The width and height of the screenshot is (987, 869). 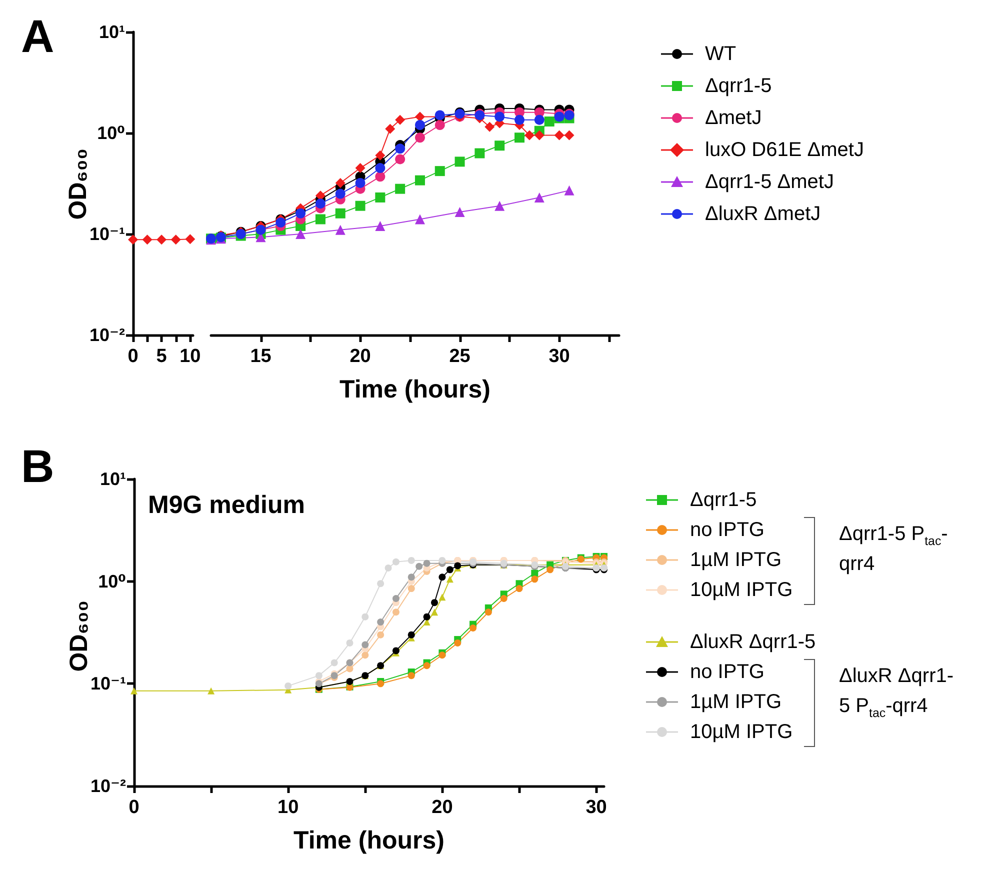 I want to click on text: Δqrr1-5 P$_{tac}$-qrr4, so click(x=893, y=549).